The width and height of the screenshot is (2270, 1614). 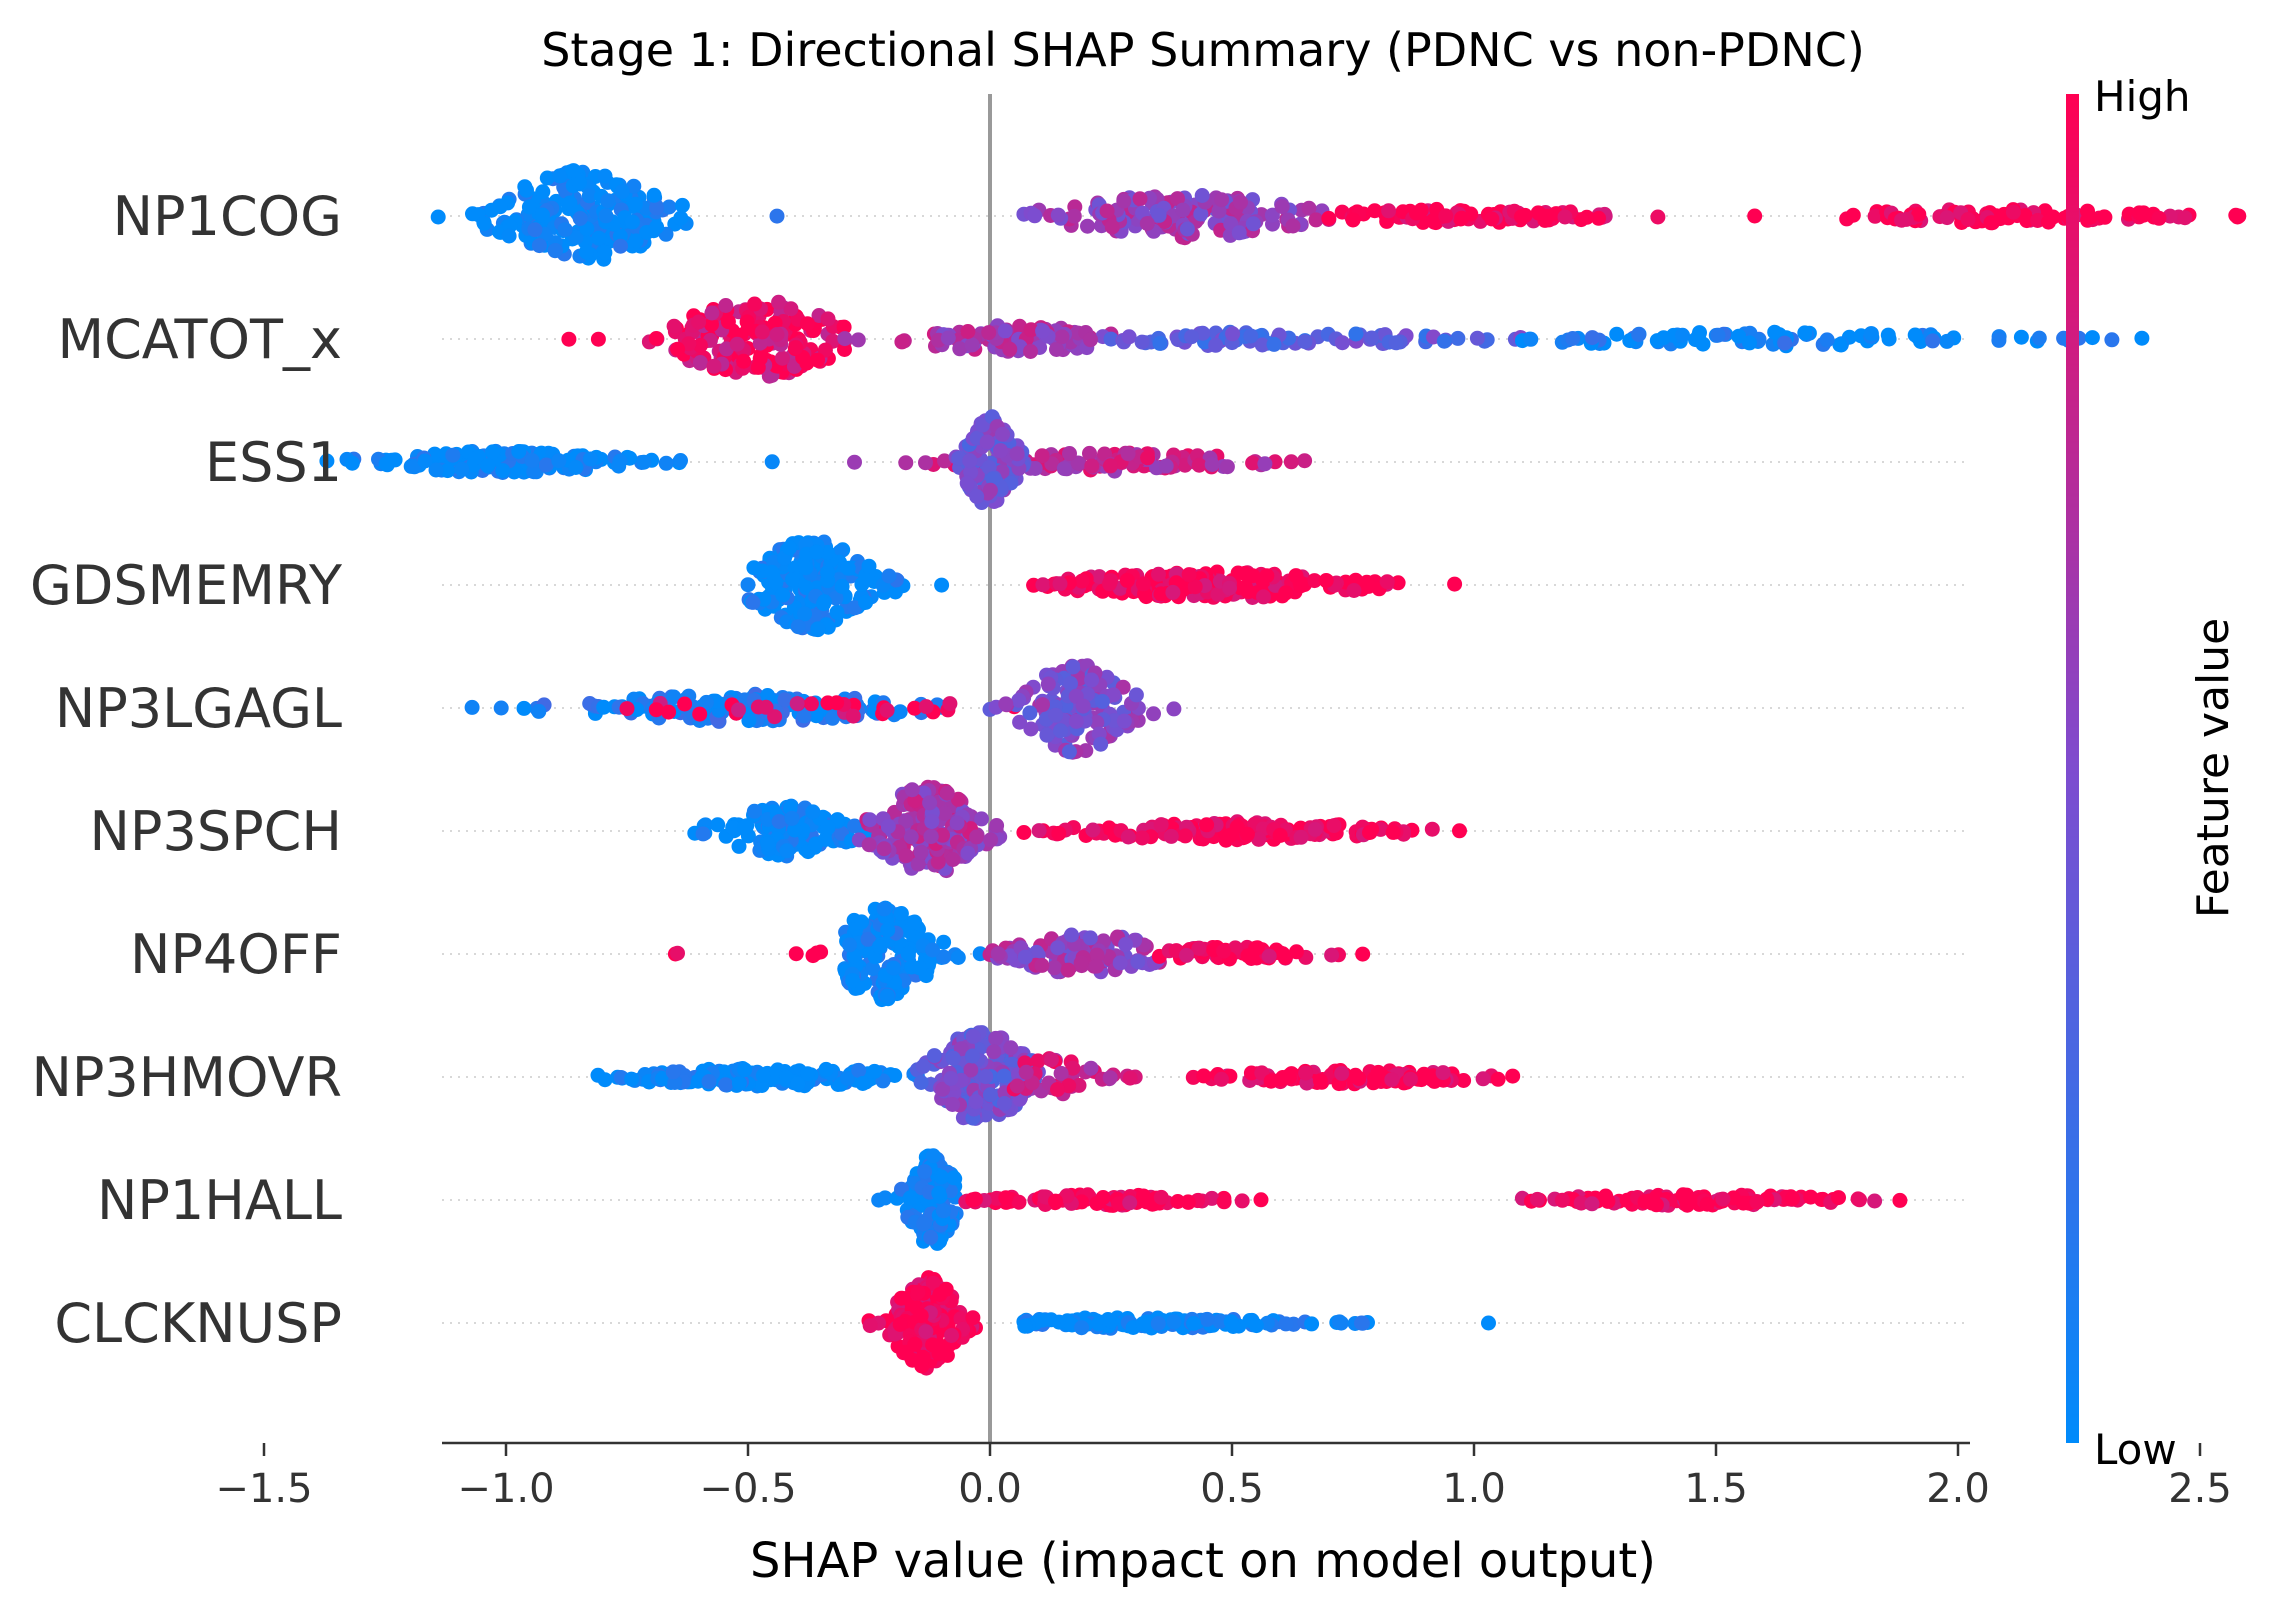 What do you see at coordinates (2142, 96) in the screenshot?
I see `colorbar-high-label: High` at bounding box center [2142, 96].